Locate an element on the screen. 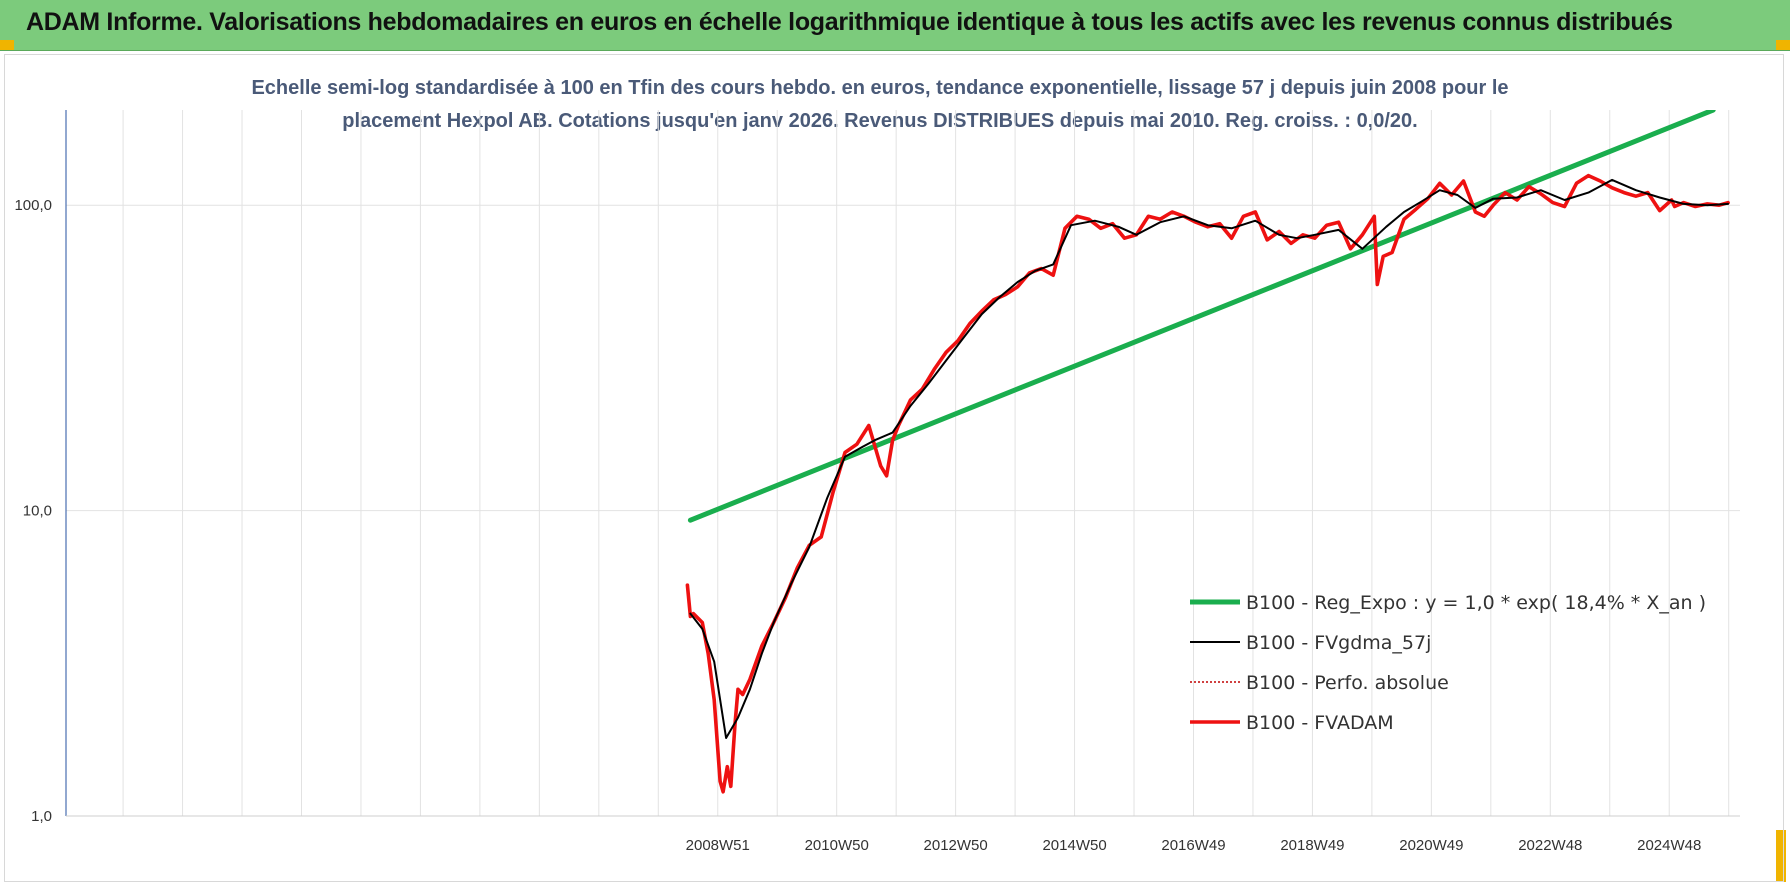  x-tick-label: 2012W50 is located at coordinates (956, 845).